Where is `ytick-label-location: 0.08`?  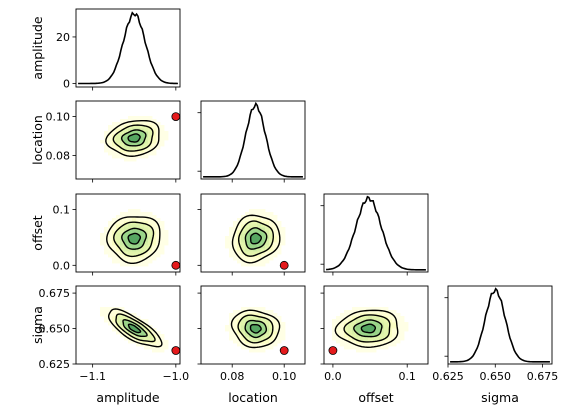
ytick-label-location: 0.08 is located at coordinates (58, 156).